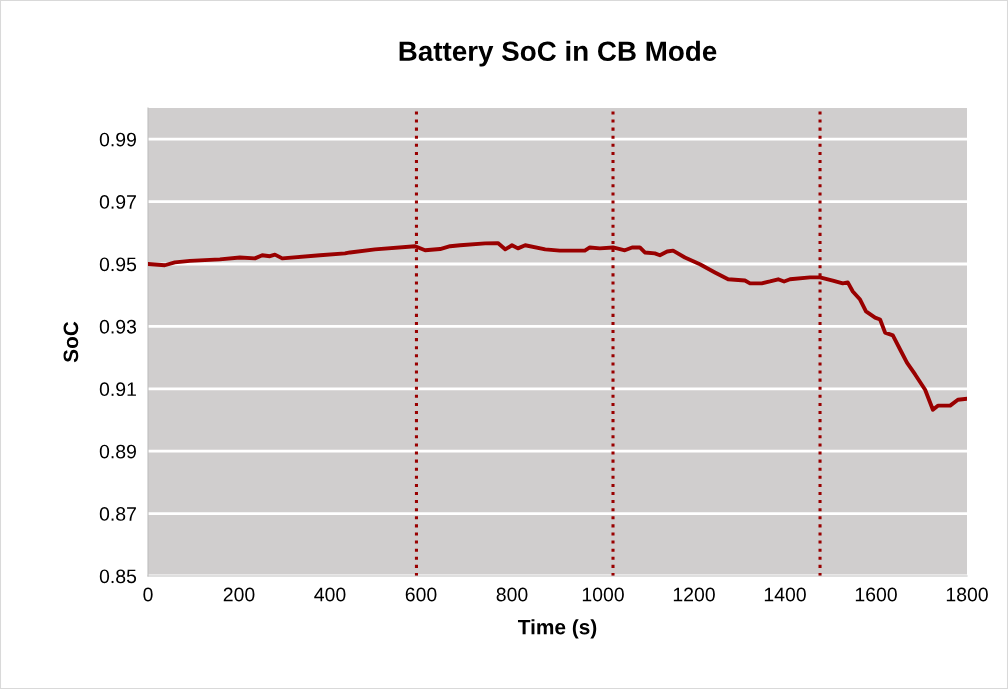 The image size is (1008, 689). I want to click on x-tick-label: 400, so click(330, 594).